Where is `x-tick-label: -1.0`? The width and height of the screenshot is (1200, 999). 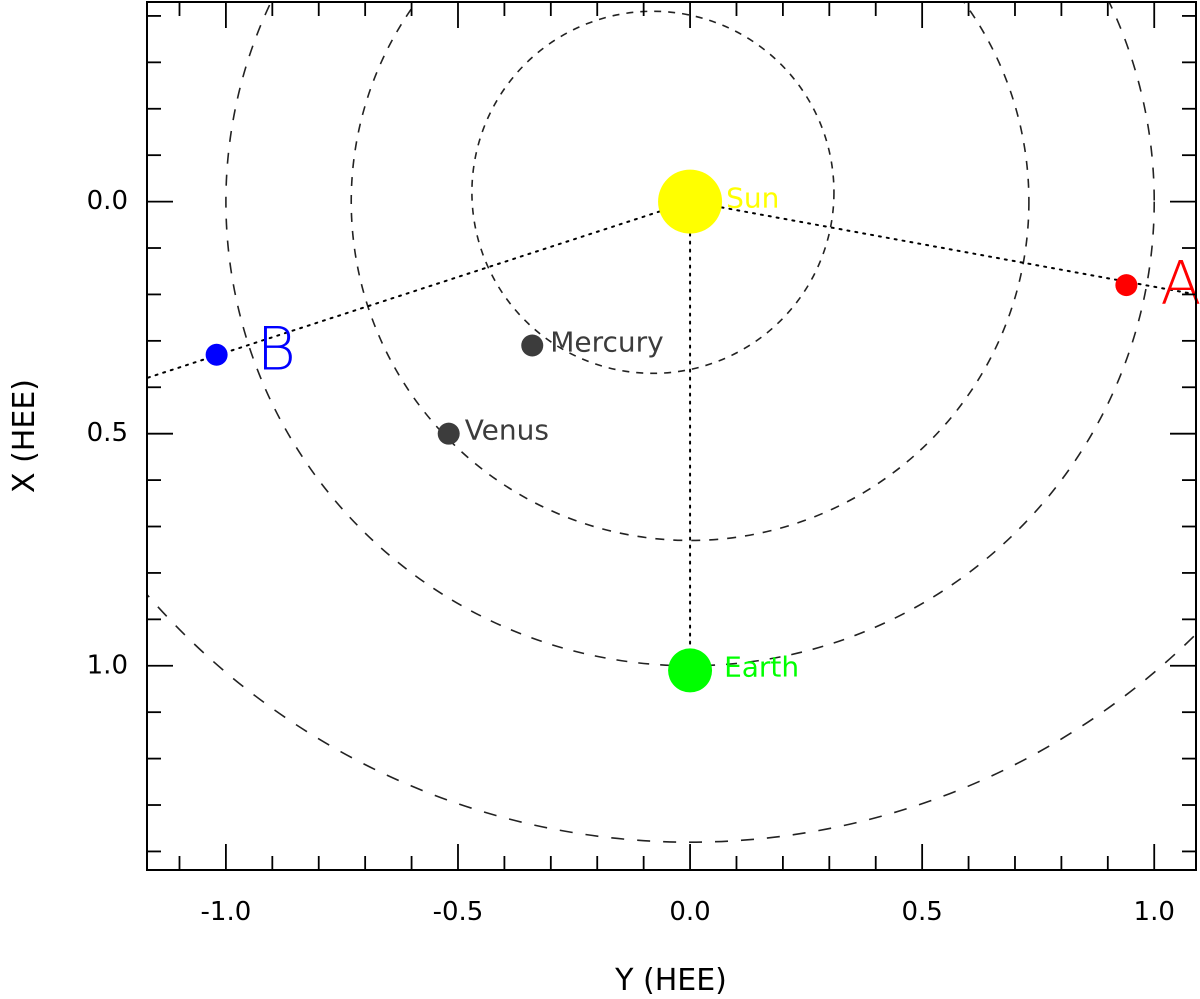 x-tick-label: -1.0 is located at coordinates (226, 912).